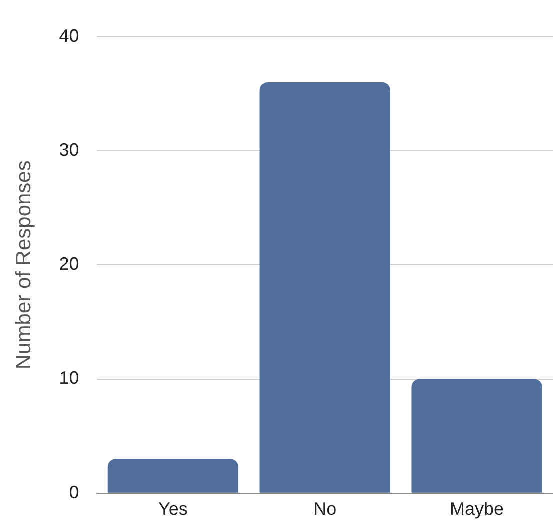 Image resolution: width=553 pixels, height=527 pixels. Describe the element at coordinates (24, 265) in the screenshot. I see `y-axis-title: Number of Responses` at that location.